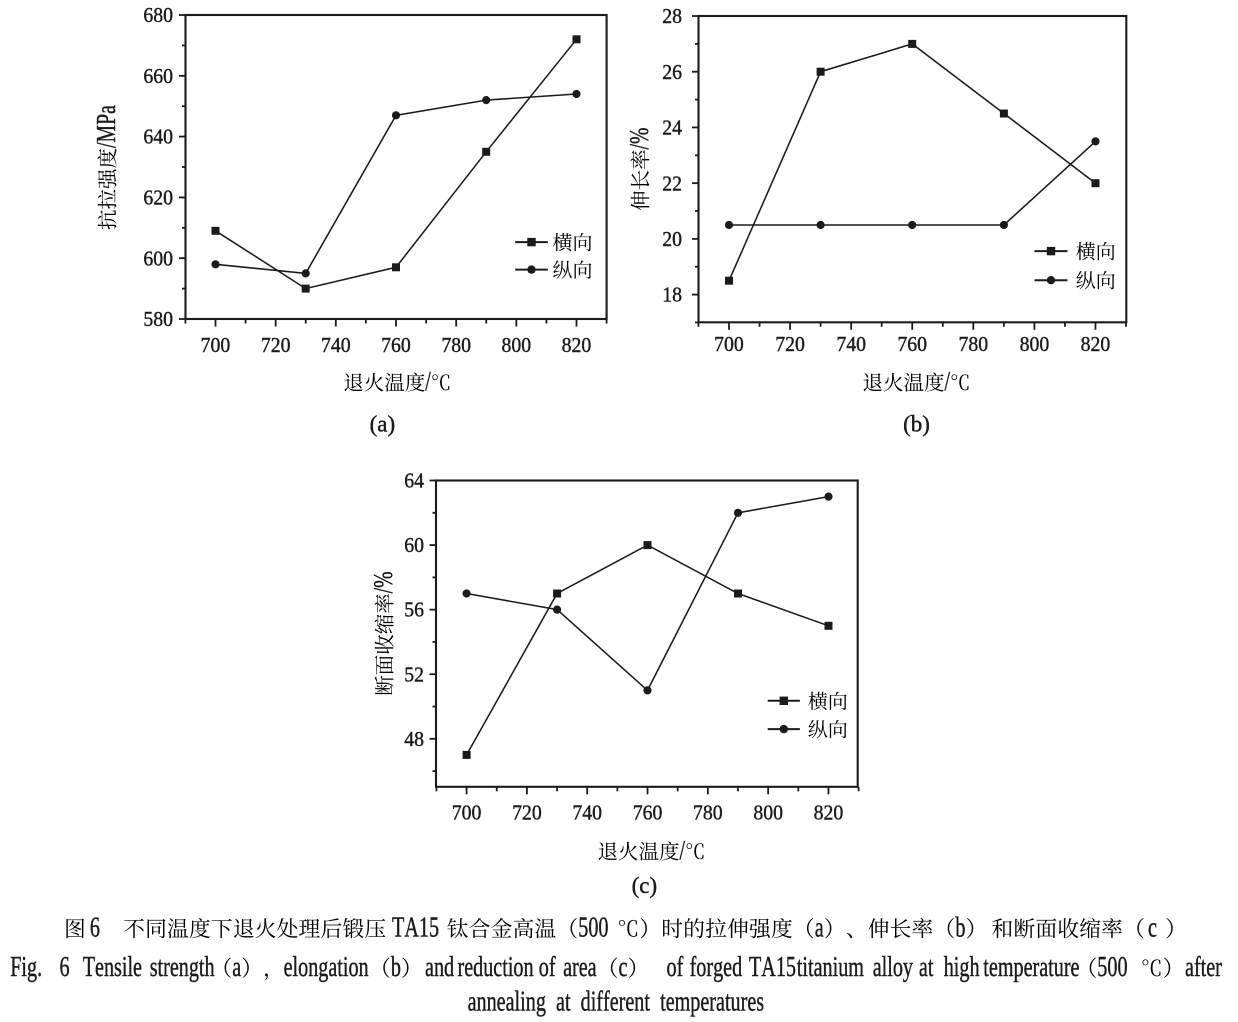 Image resolution: width=1238 pixels, height=1022 pixels. I want to click on svg-text: 620, so click(158, 198).